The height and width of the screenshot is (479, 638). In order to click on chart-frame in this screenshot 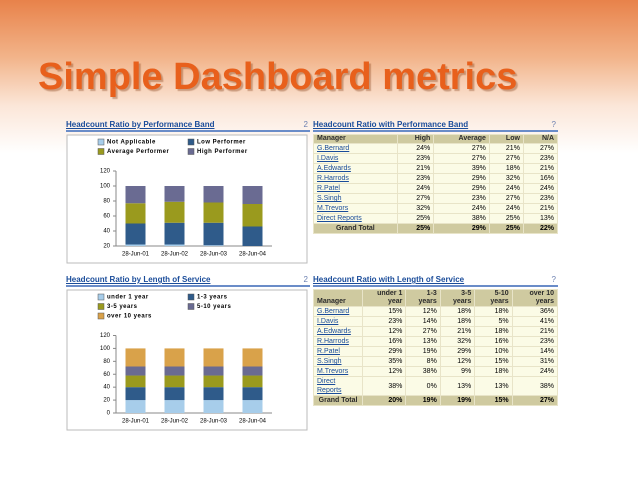, I will do `click(187, 360)`.